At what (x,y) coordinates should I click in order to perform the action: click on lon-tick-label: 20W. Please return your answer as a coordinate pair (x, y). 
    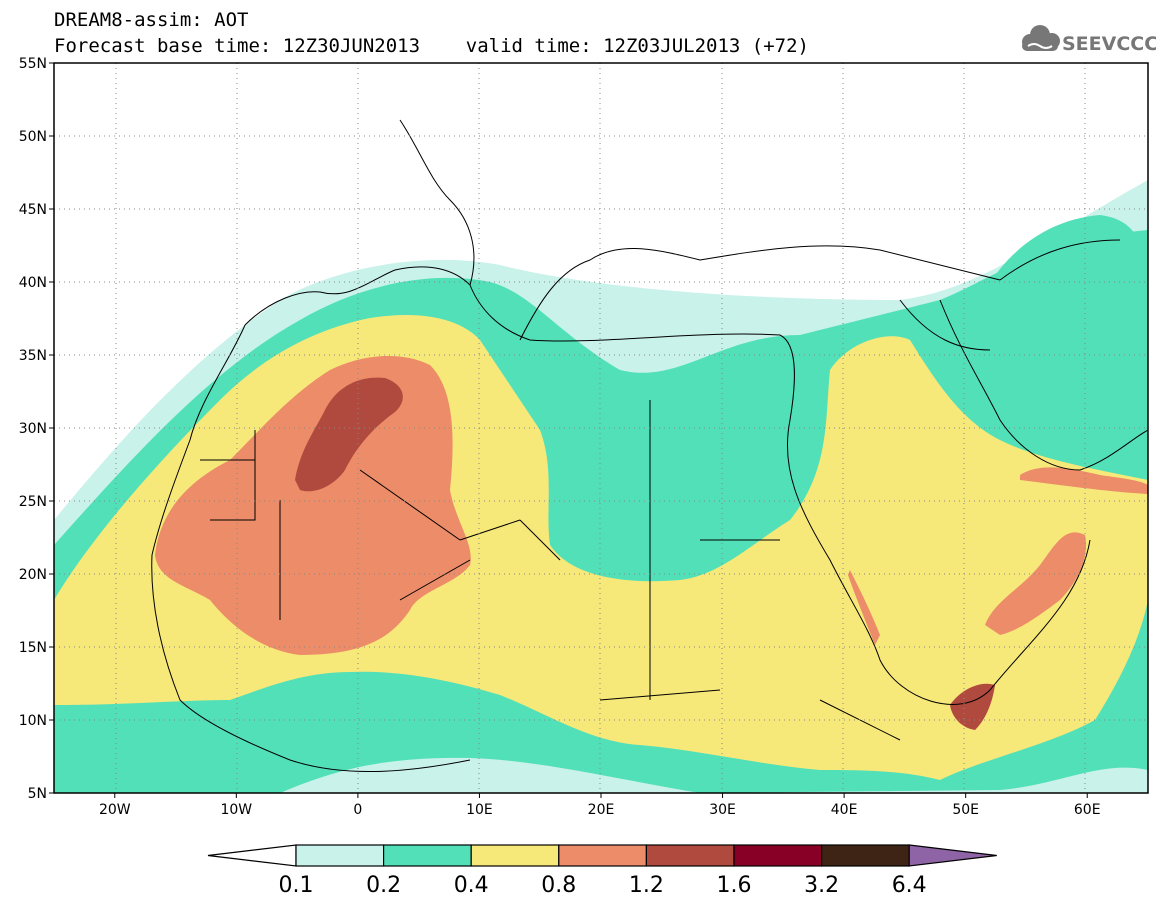
    Looking at the image, I should click on (115, 810).